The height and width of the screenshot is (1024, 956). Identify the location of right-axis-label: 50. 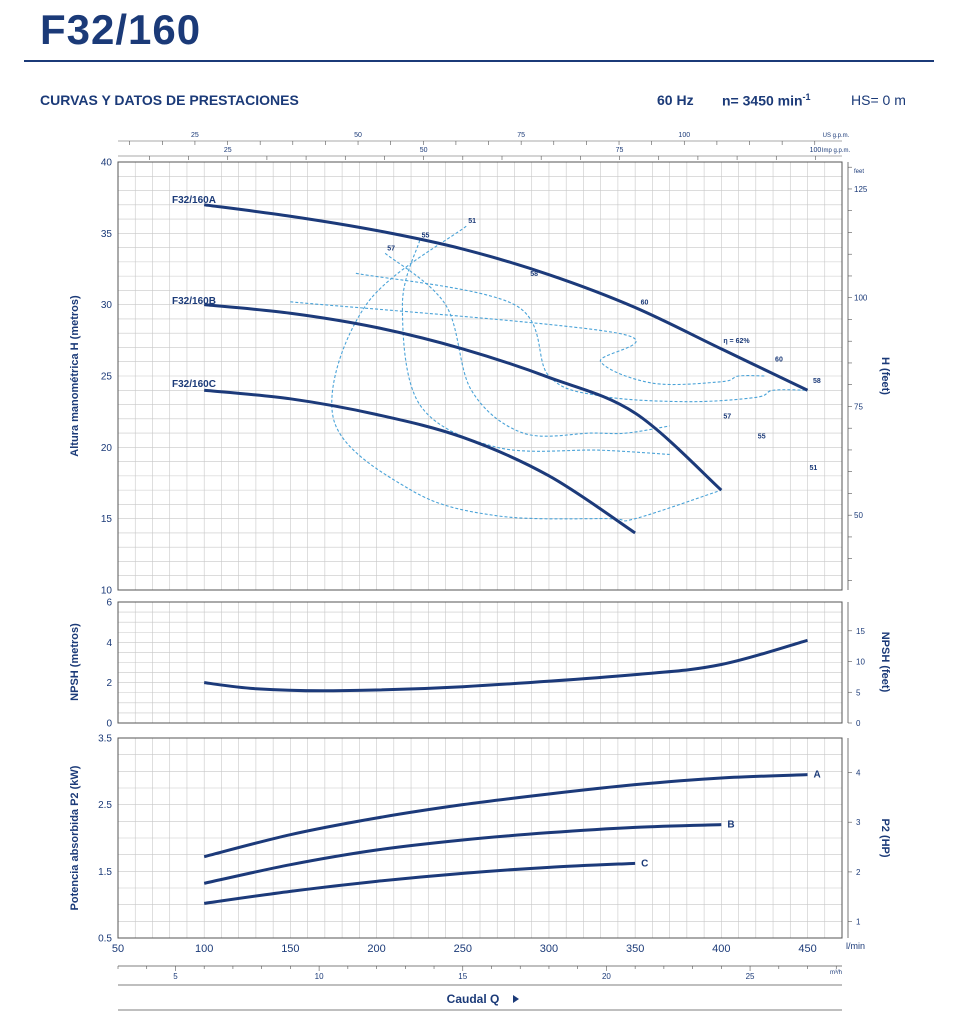
(858, 515).